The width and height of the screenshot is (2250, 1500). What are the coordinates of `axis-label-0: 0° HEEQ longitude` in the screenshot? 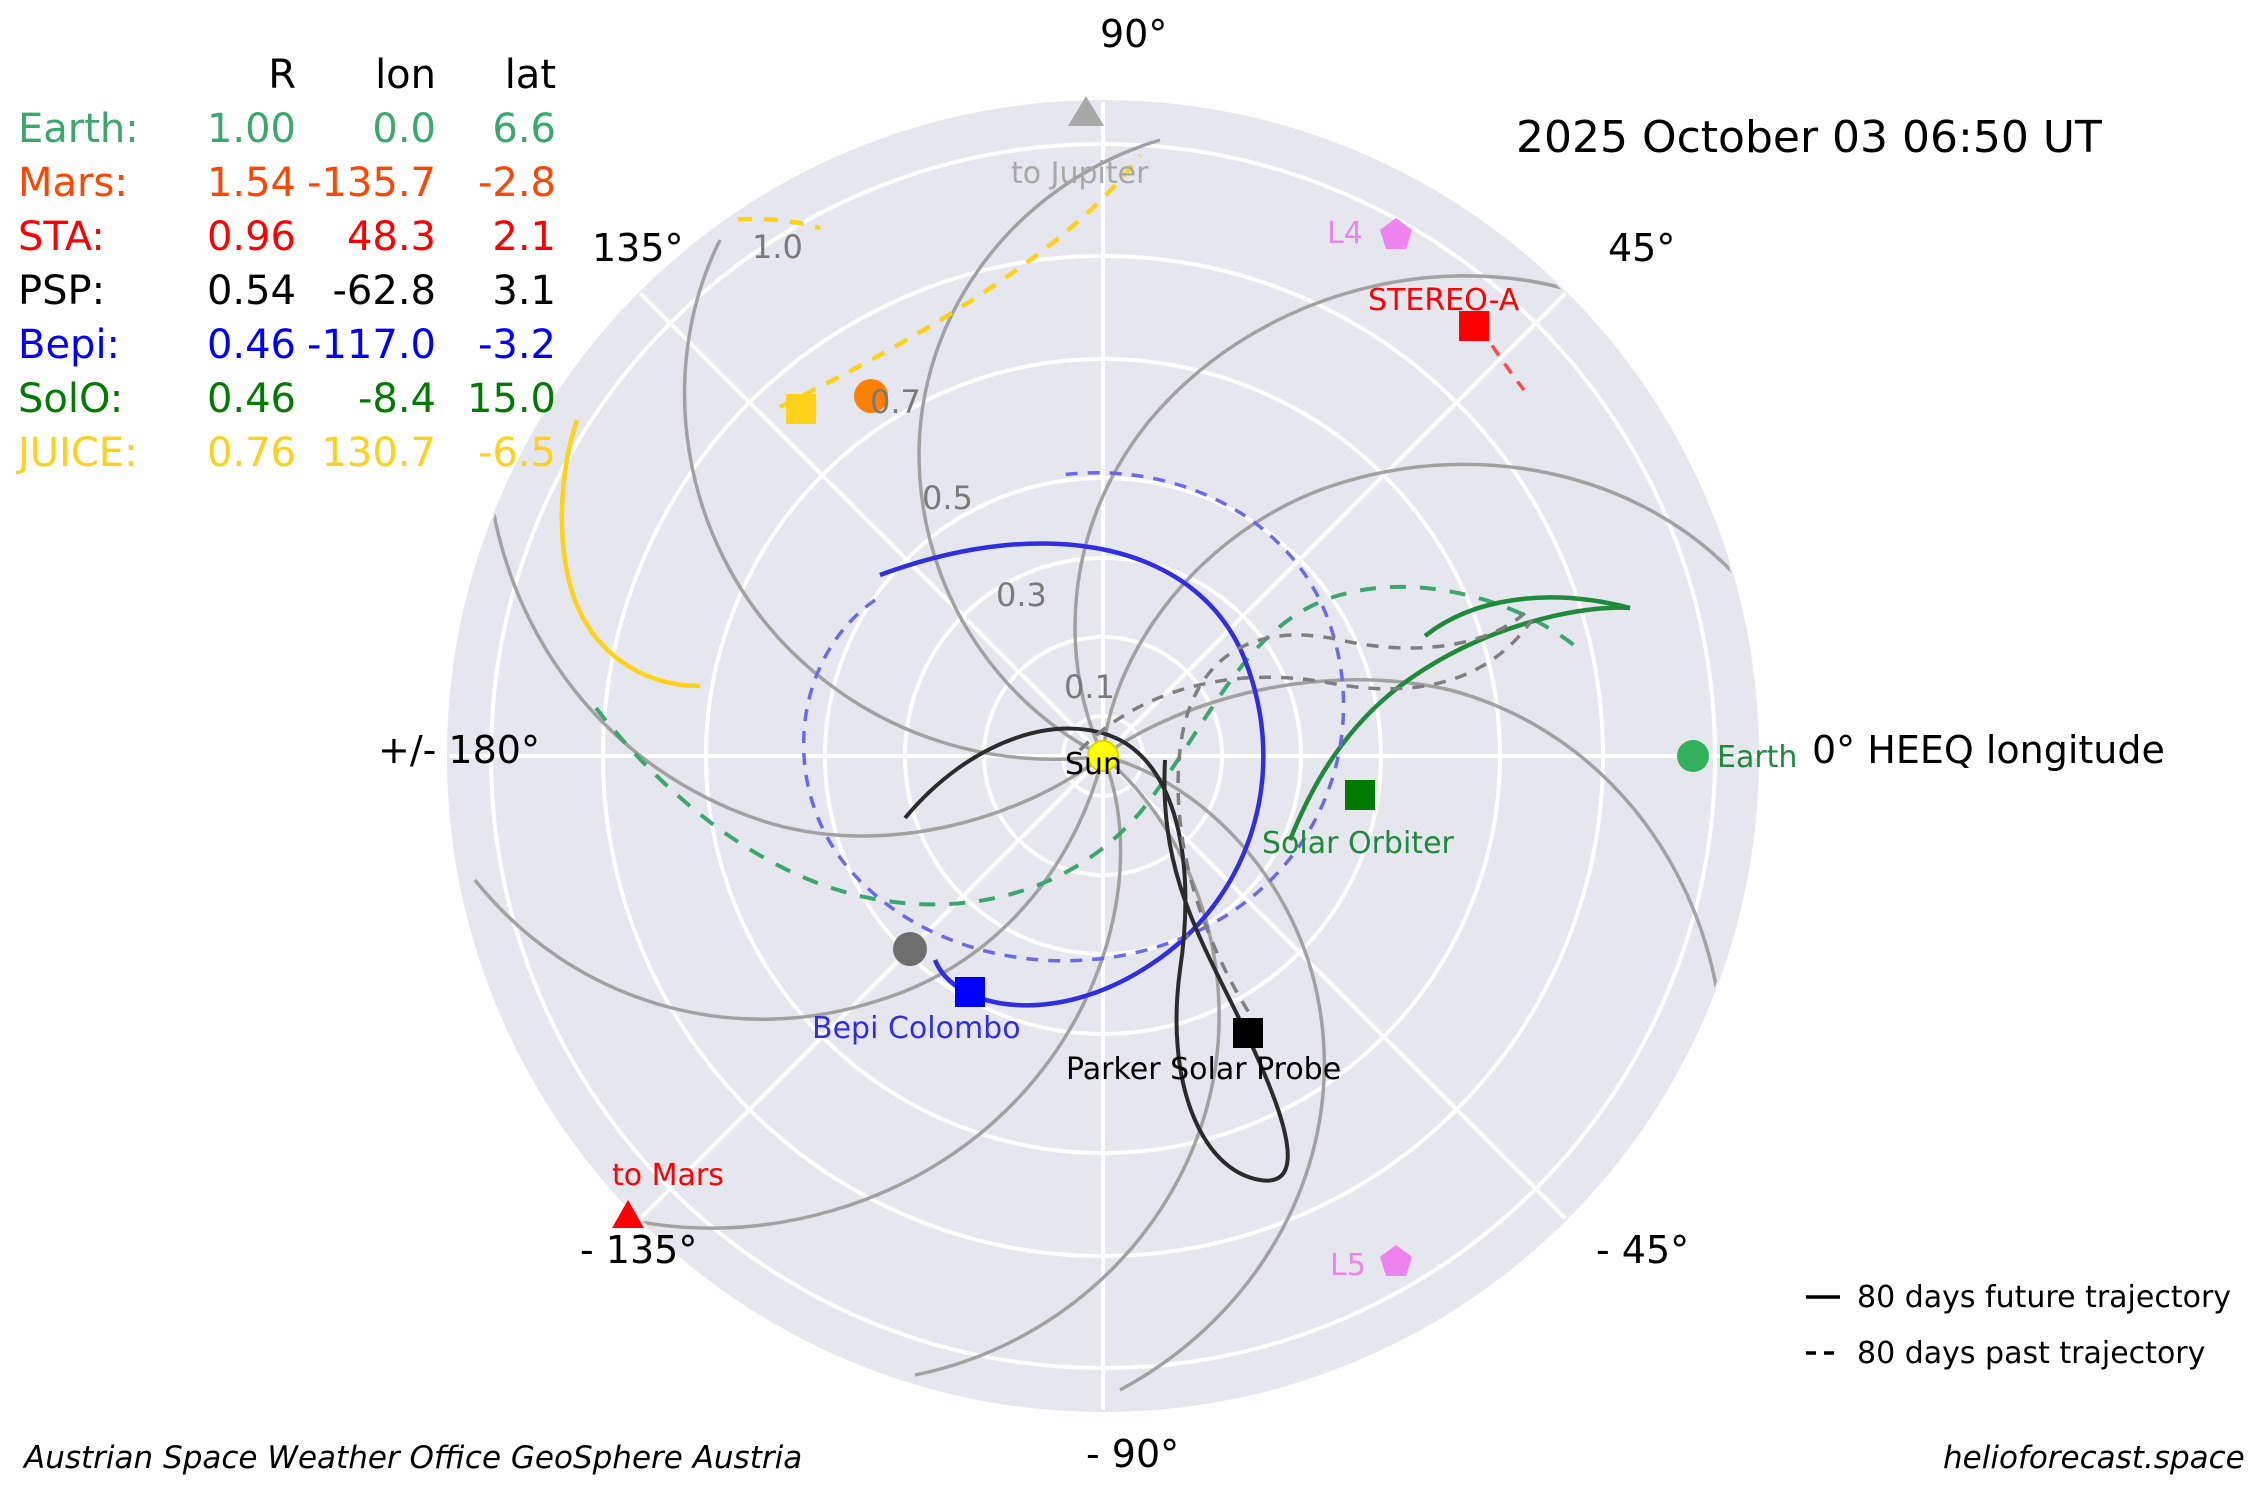 It's located at (1988, 750).